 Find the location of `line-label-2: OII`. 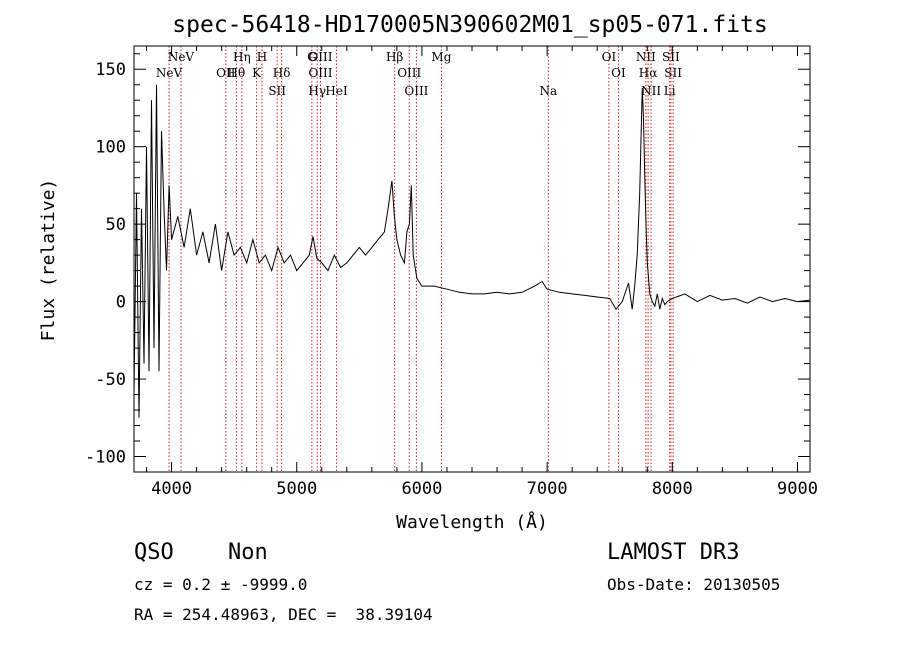

line-label-2: OII is located at coordinates (226, 73).